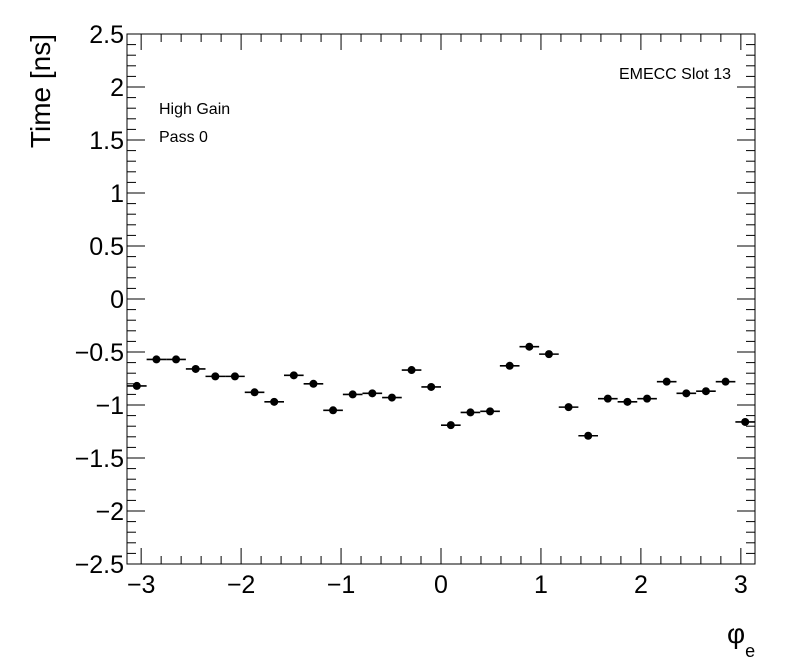  Describe the element at coordinates (641, 585) in the screenshot. I see `x-tick-label: 2` at that location.